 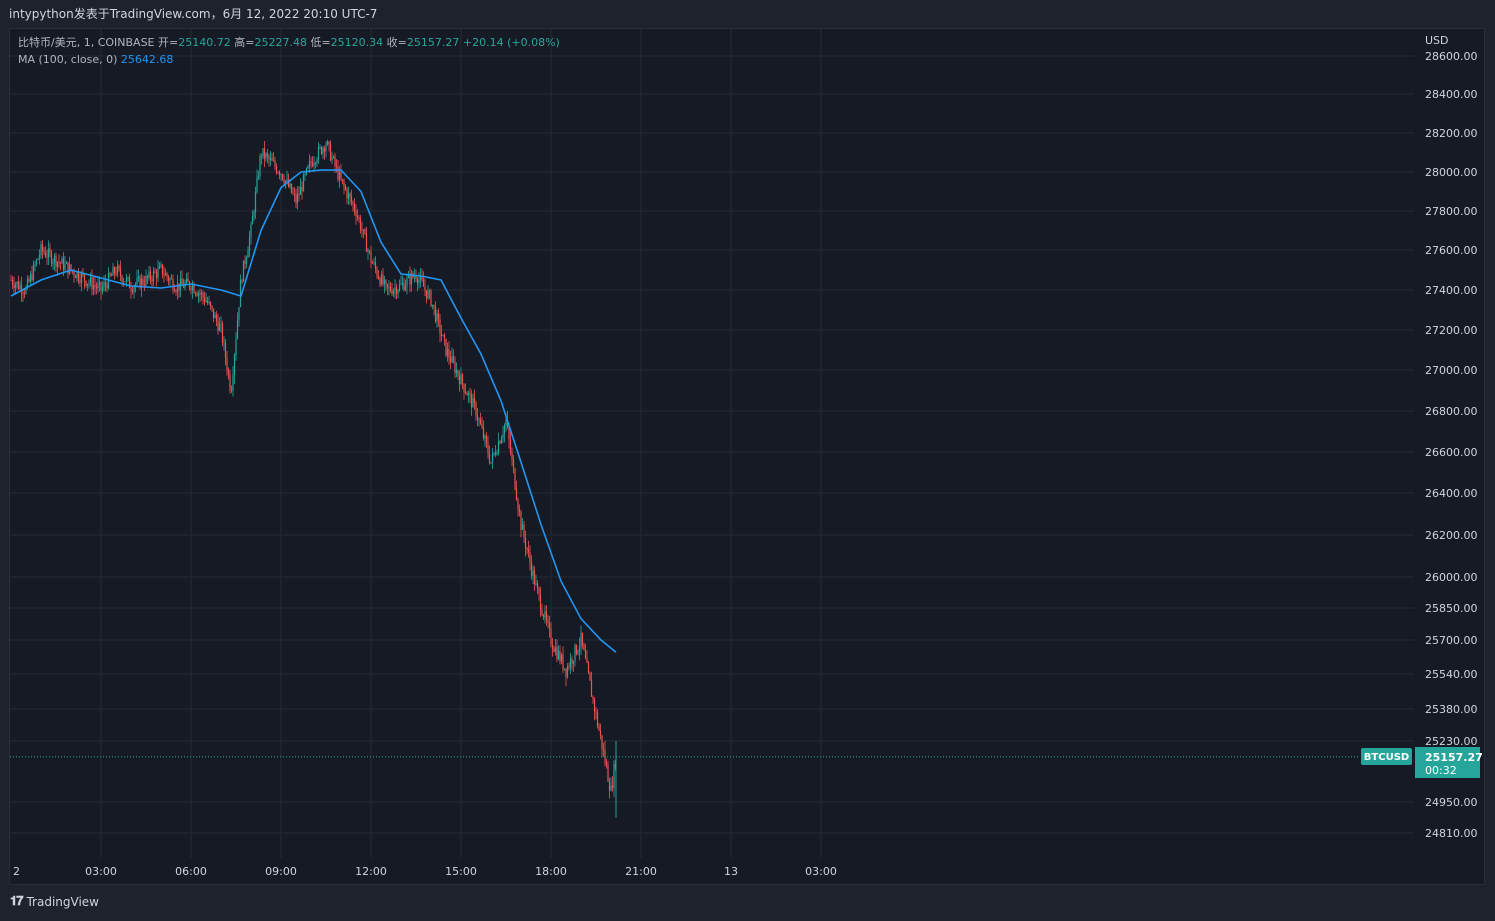 I want to click on price-tick-label: 26200.00, so click(x=1451, y=535).